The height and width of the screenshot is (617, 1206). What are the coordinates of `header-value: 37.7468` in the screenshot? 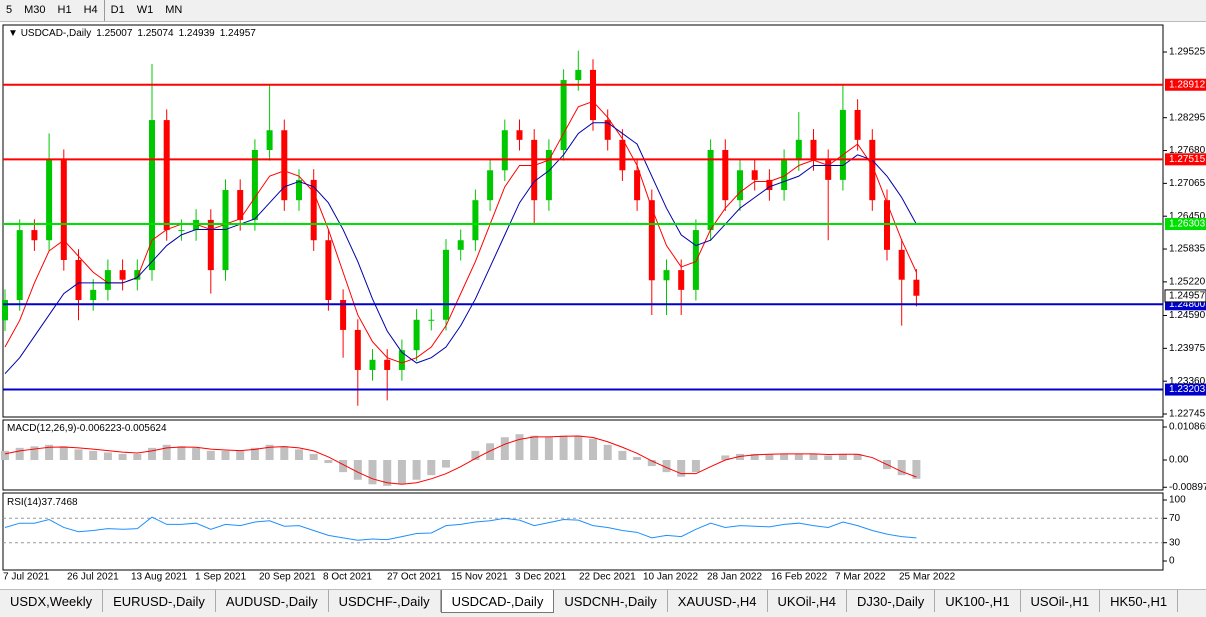 It's located at (59, 502).